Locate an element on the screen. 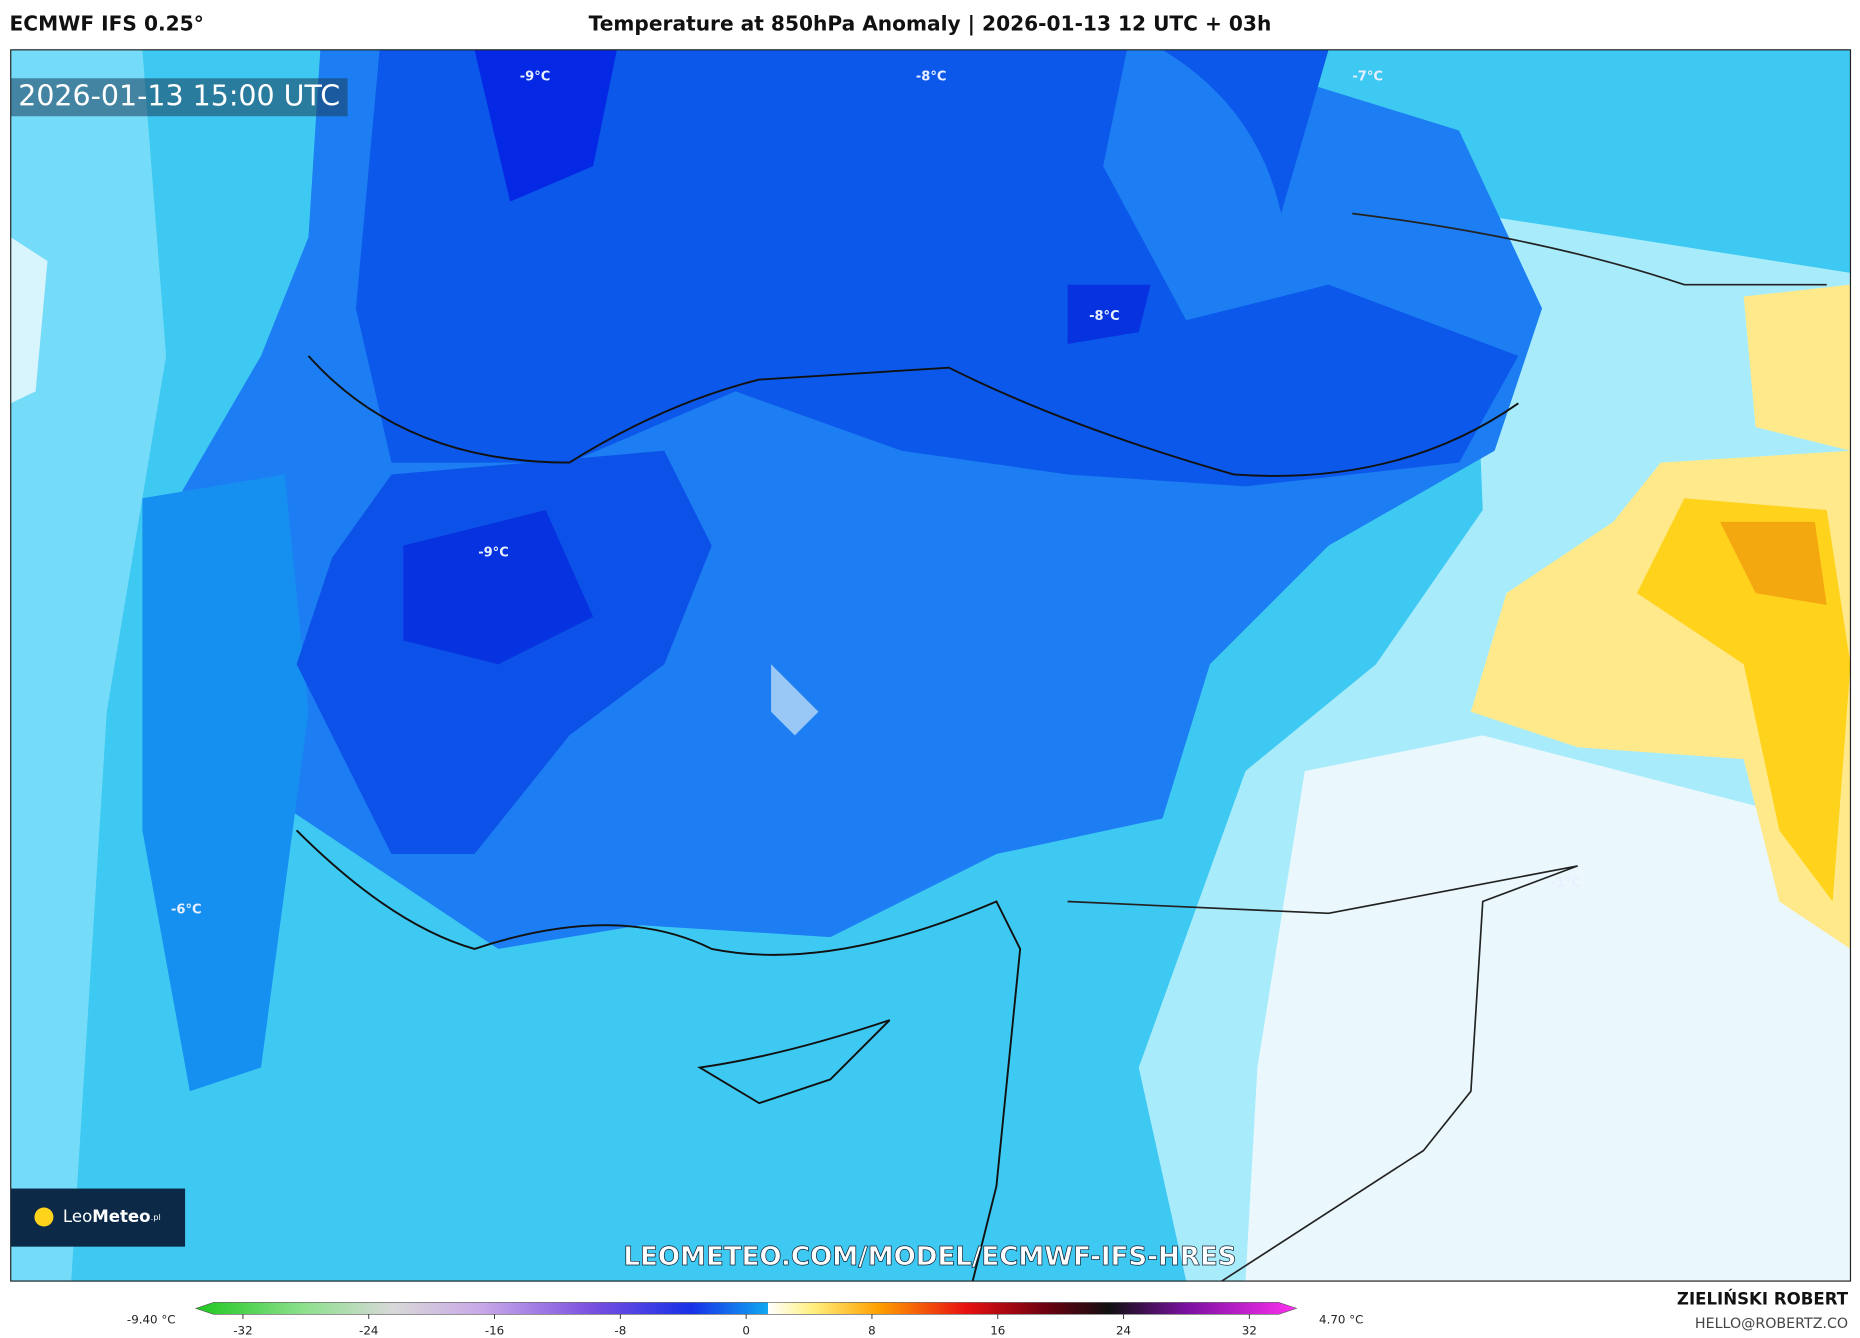 This screenshot has height=1338, width=1860. timestamp-box is located at coordinates (179, 97).